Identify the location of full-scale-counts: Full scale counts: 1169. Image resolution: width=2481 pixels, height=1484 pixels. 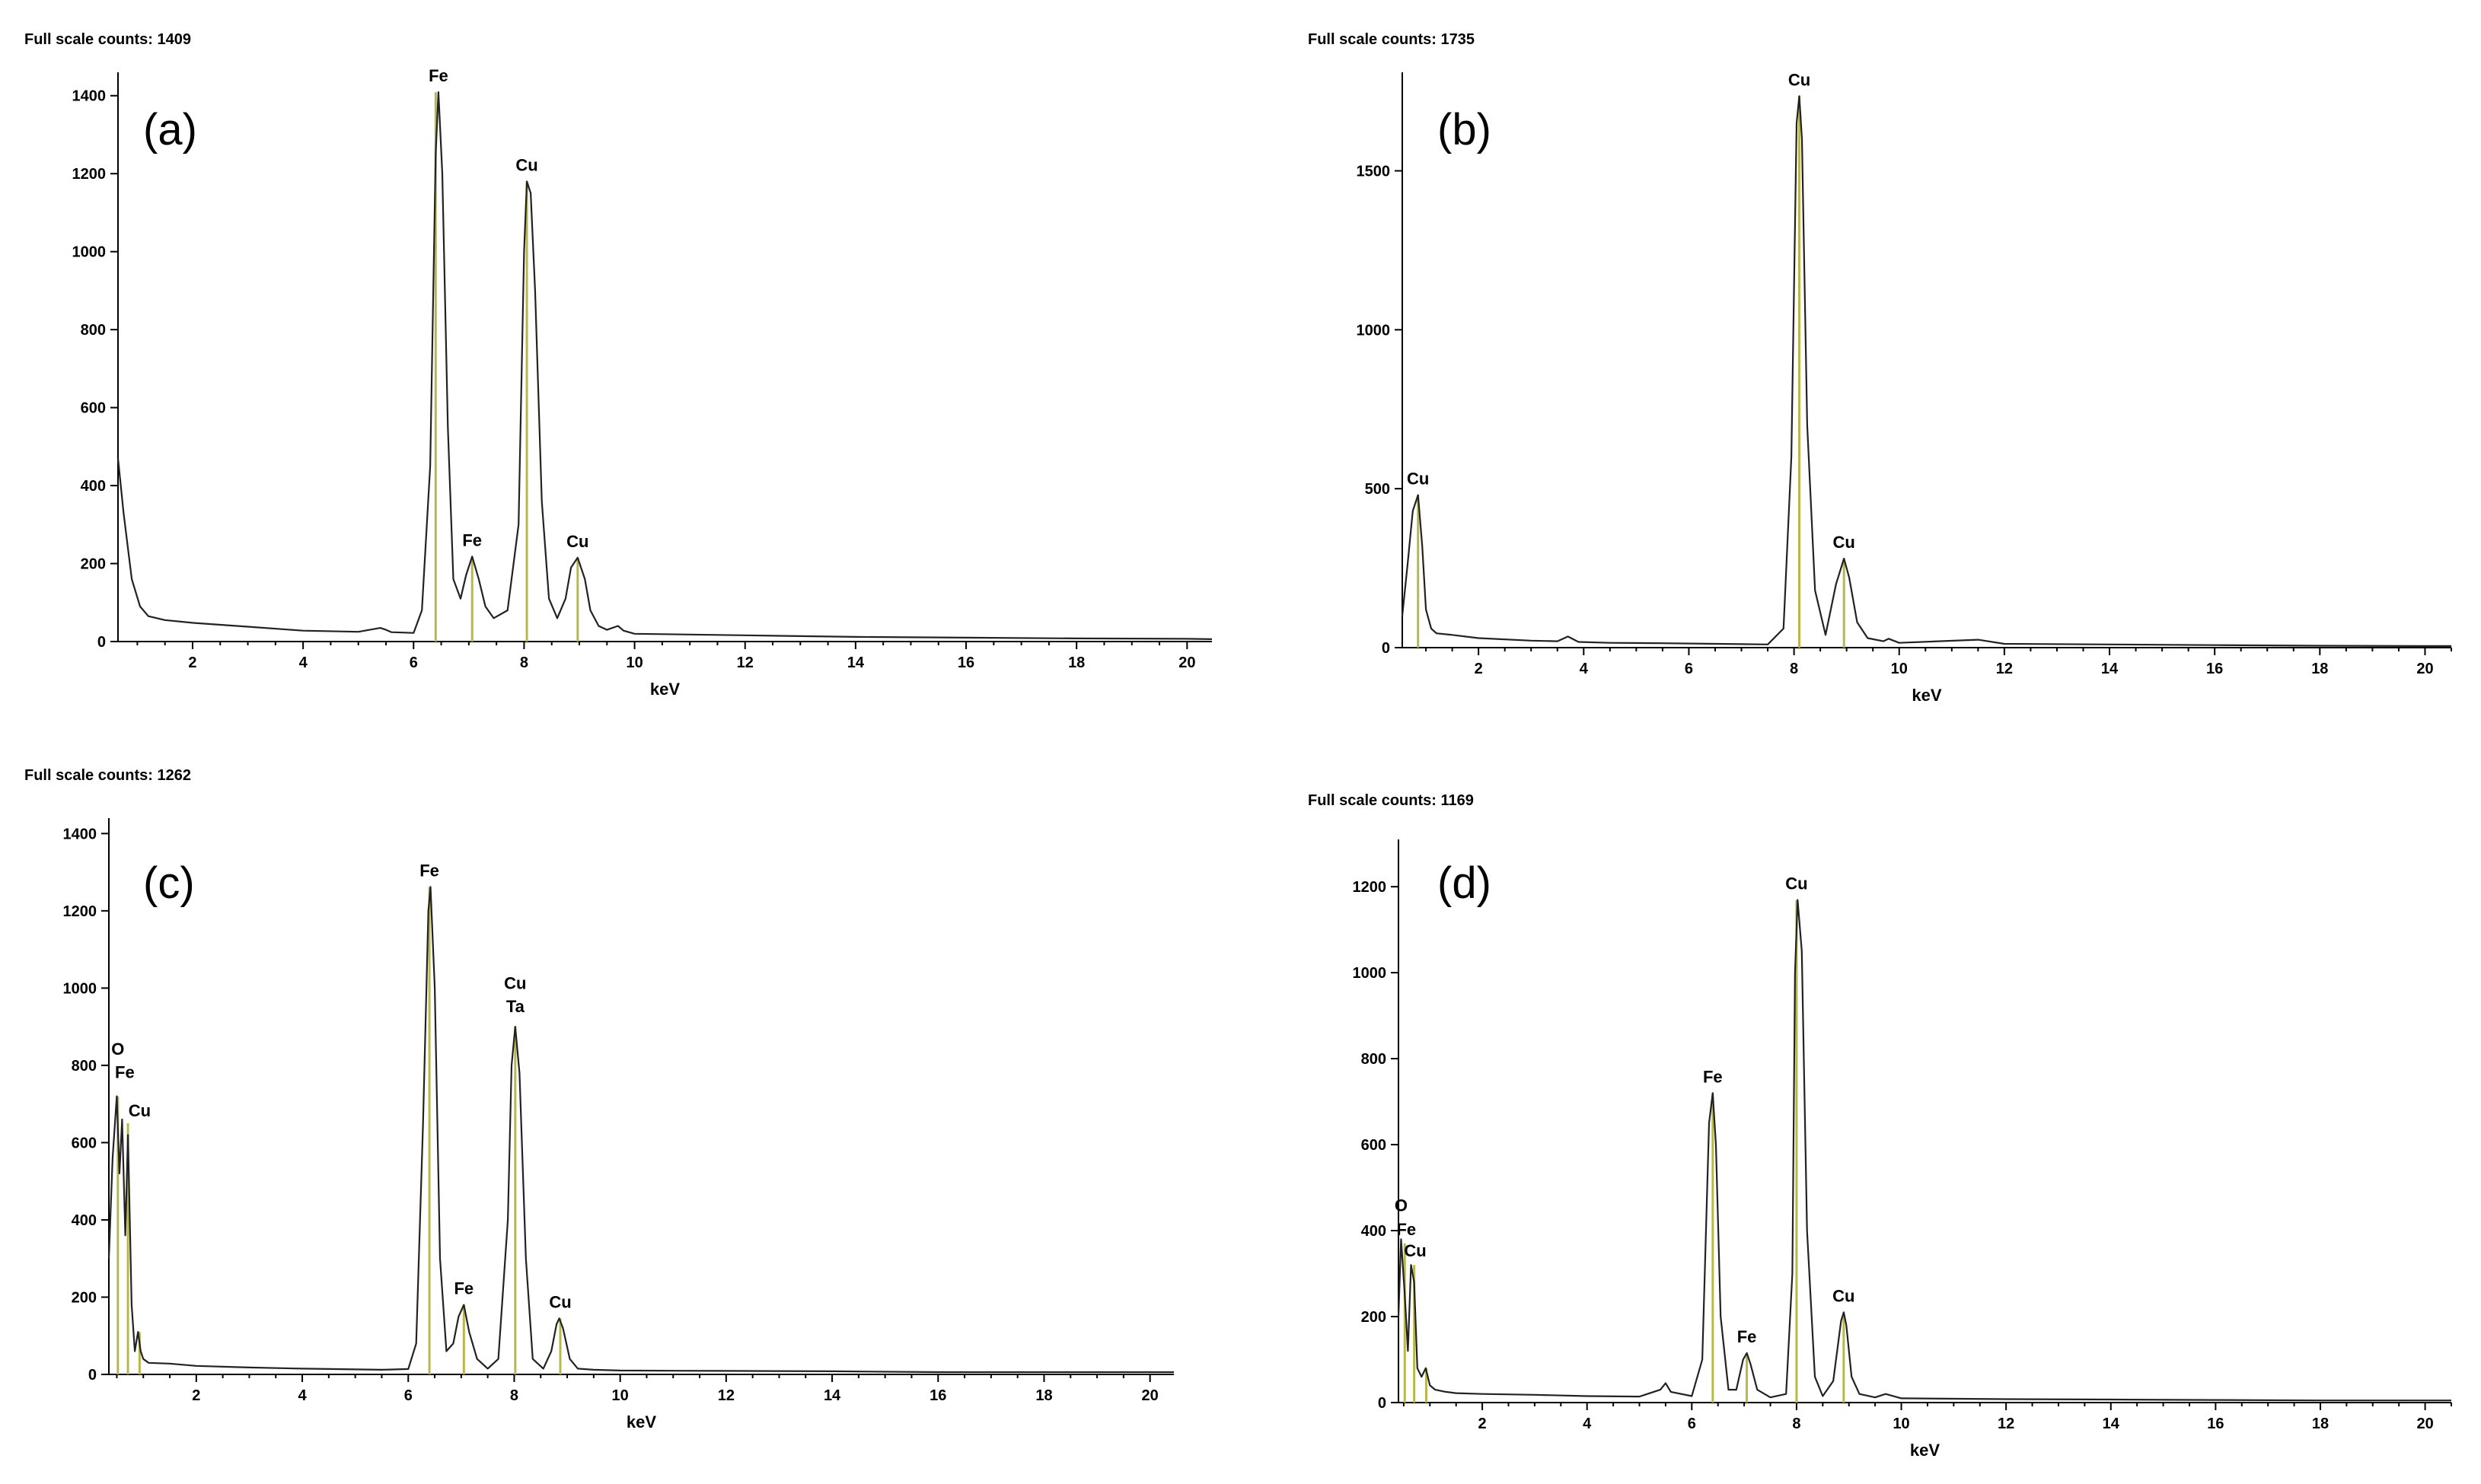
(1391, 800).